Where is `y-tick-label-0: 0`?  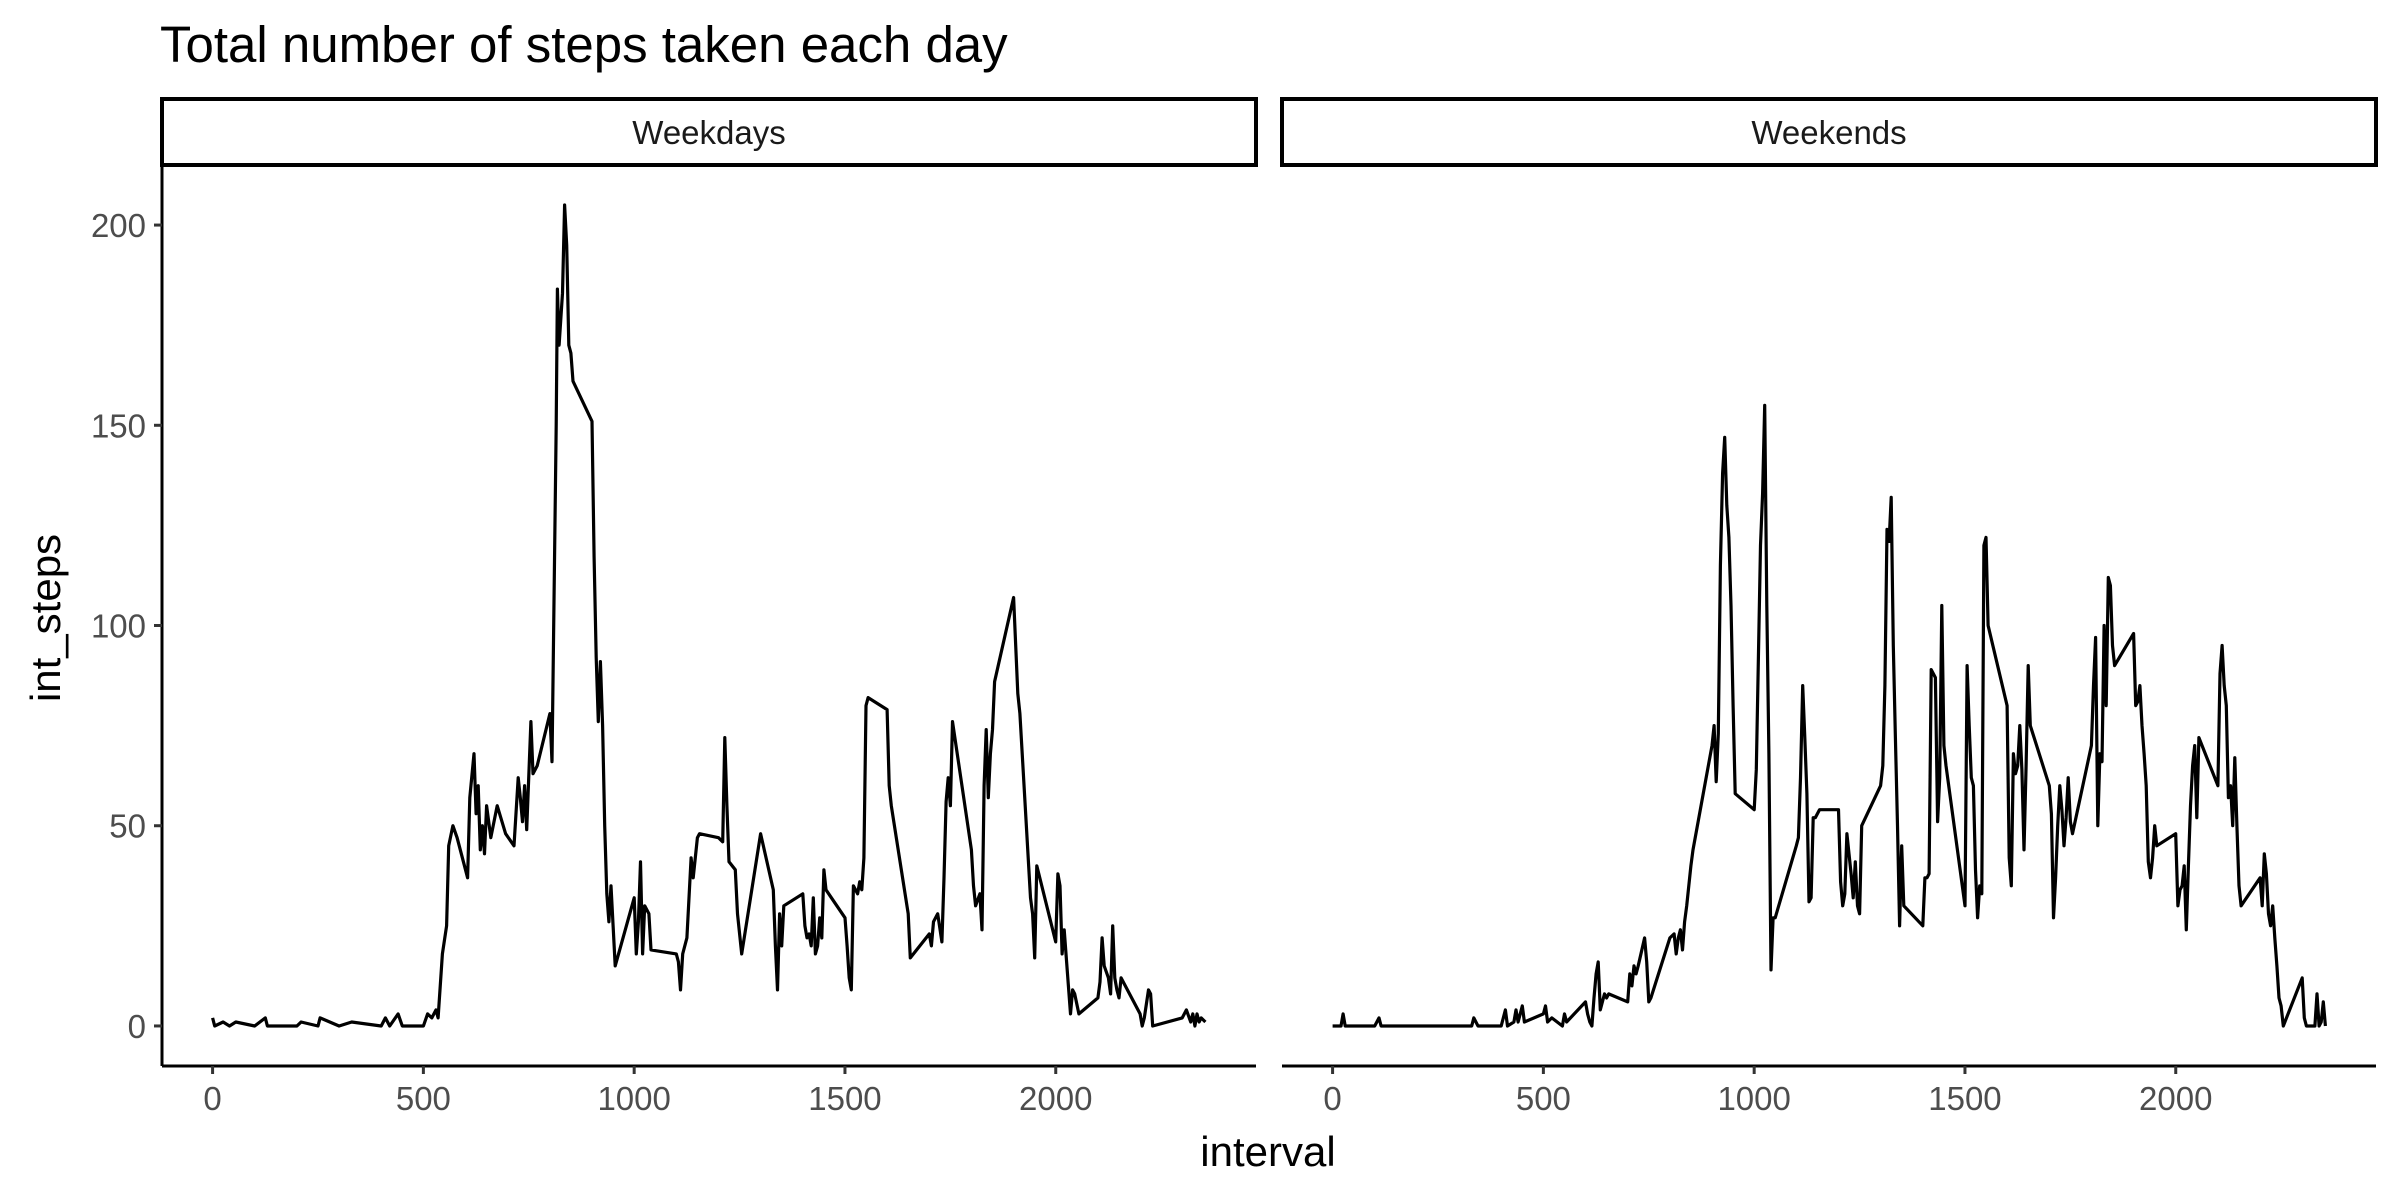 y-tick-label-0: 0 is located at coordinates (137, 1026).